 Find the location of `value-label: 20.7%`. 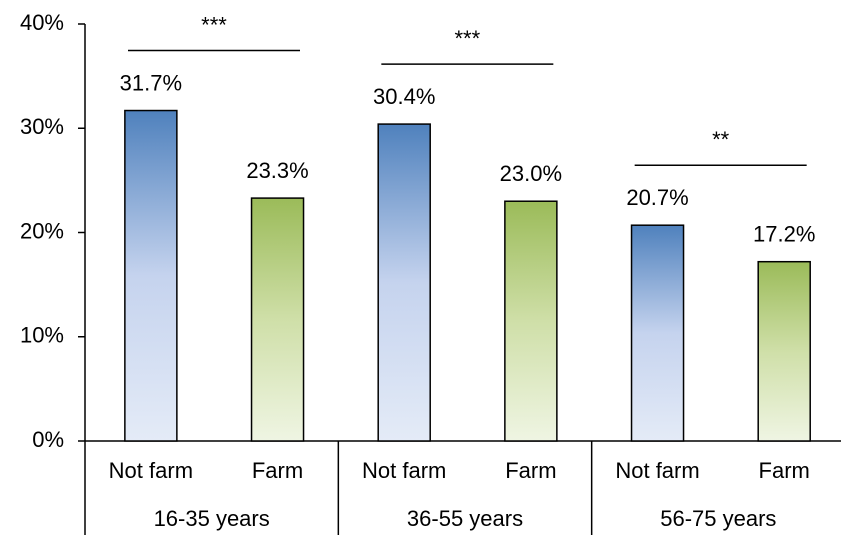

value-label: 20.7% is located at coordinates (657, 197).